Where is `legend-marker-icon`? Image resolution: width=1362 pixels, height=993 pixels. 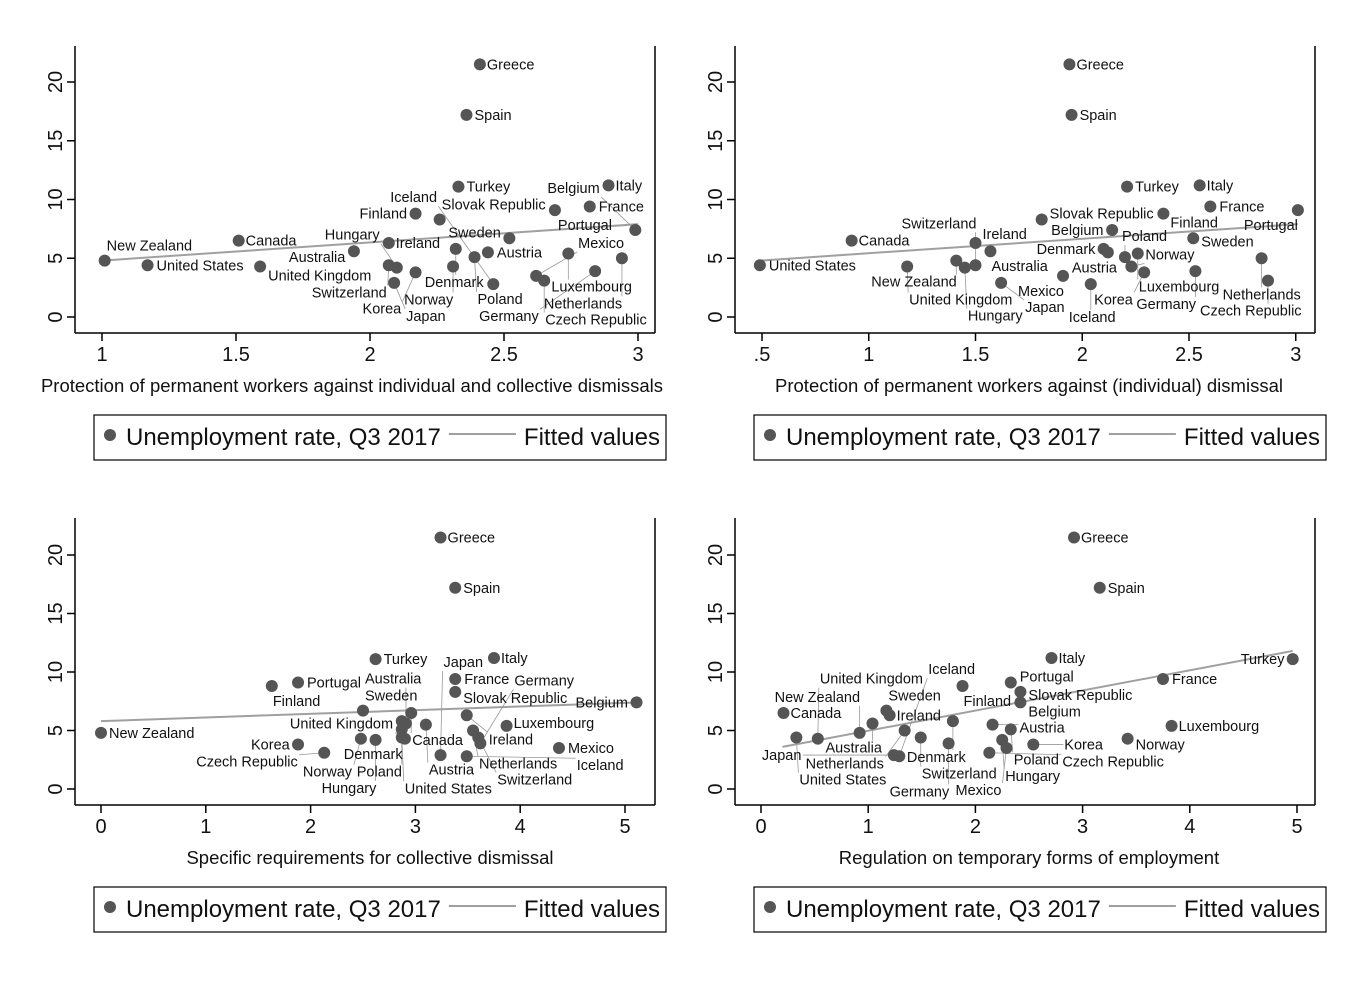
legend-marker-icon is located at coordinates (770, 435).